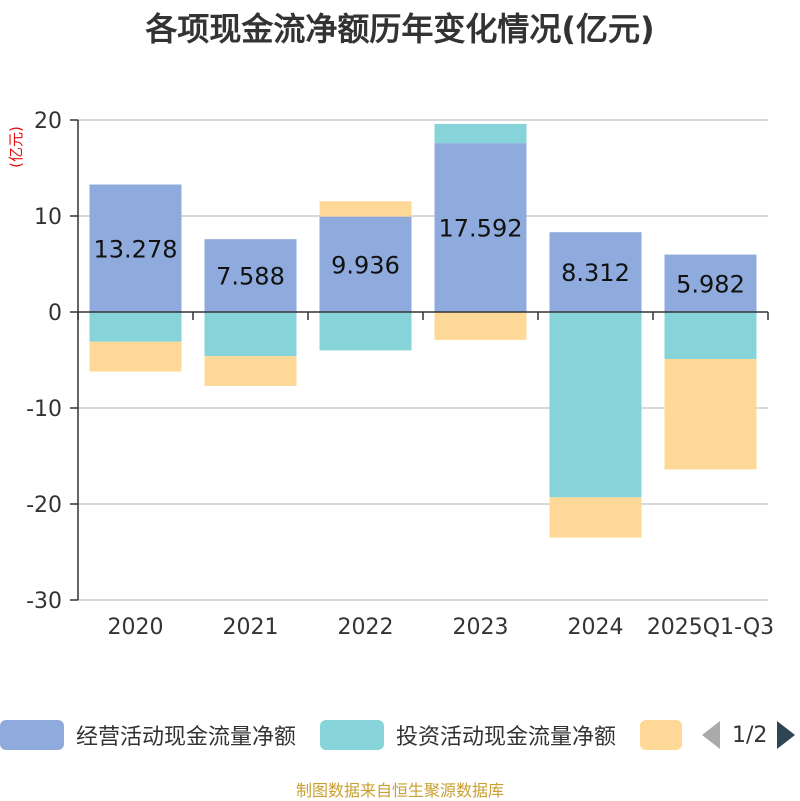  Describe the element at coordinates (480, 133) in the screenshot. I see `bar-investing-2023` at that location.